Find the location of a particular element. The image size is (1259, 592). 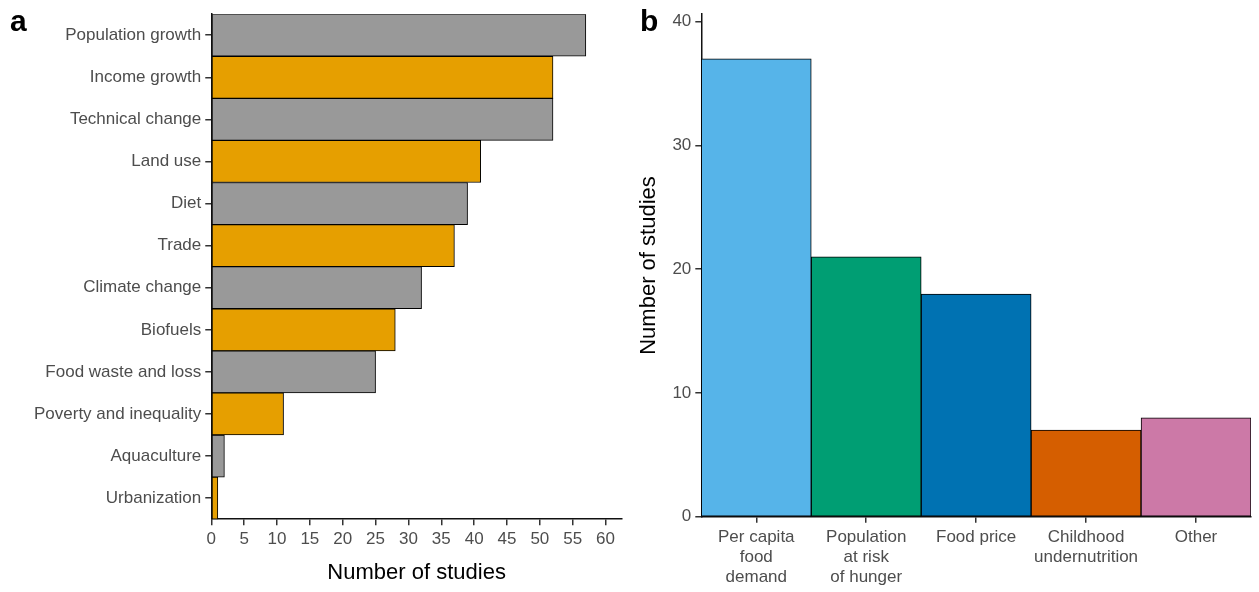

x-tick-label: 60 is located at coordinates (606, 539).